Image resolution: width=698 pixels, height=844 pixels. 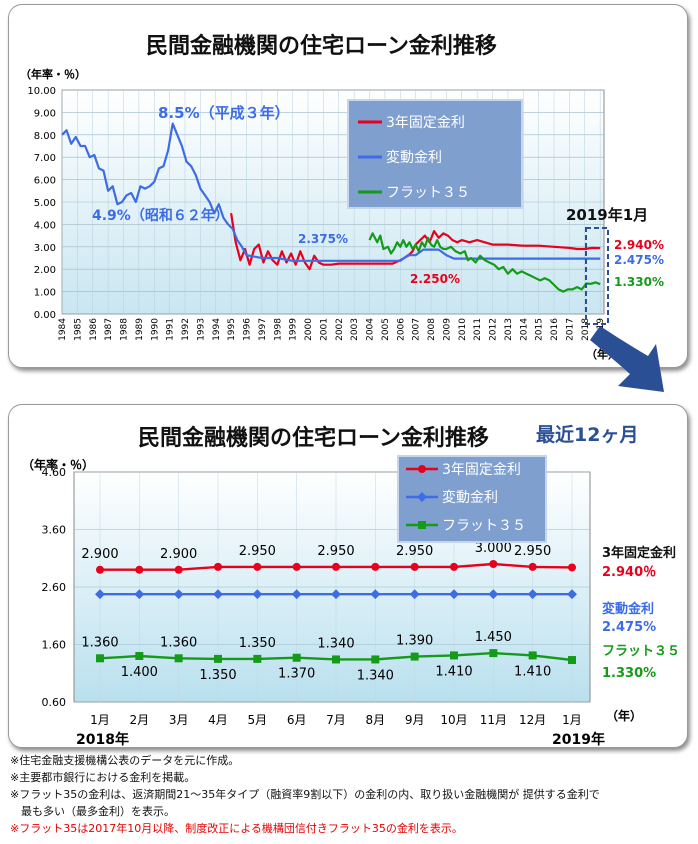 I want to click on data-label: 1.450, so click(x=493, y=637).